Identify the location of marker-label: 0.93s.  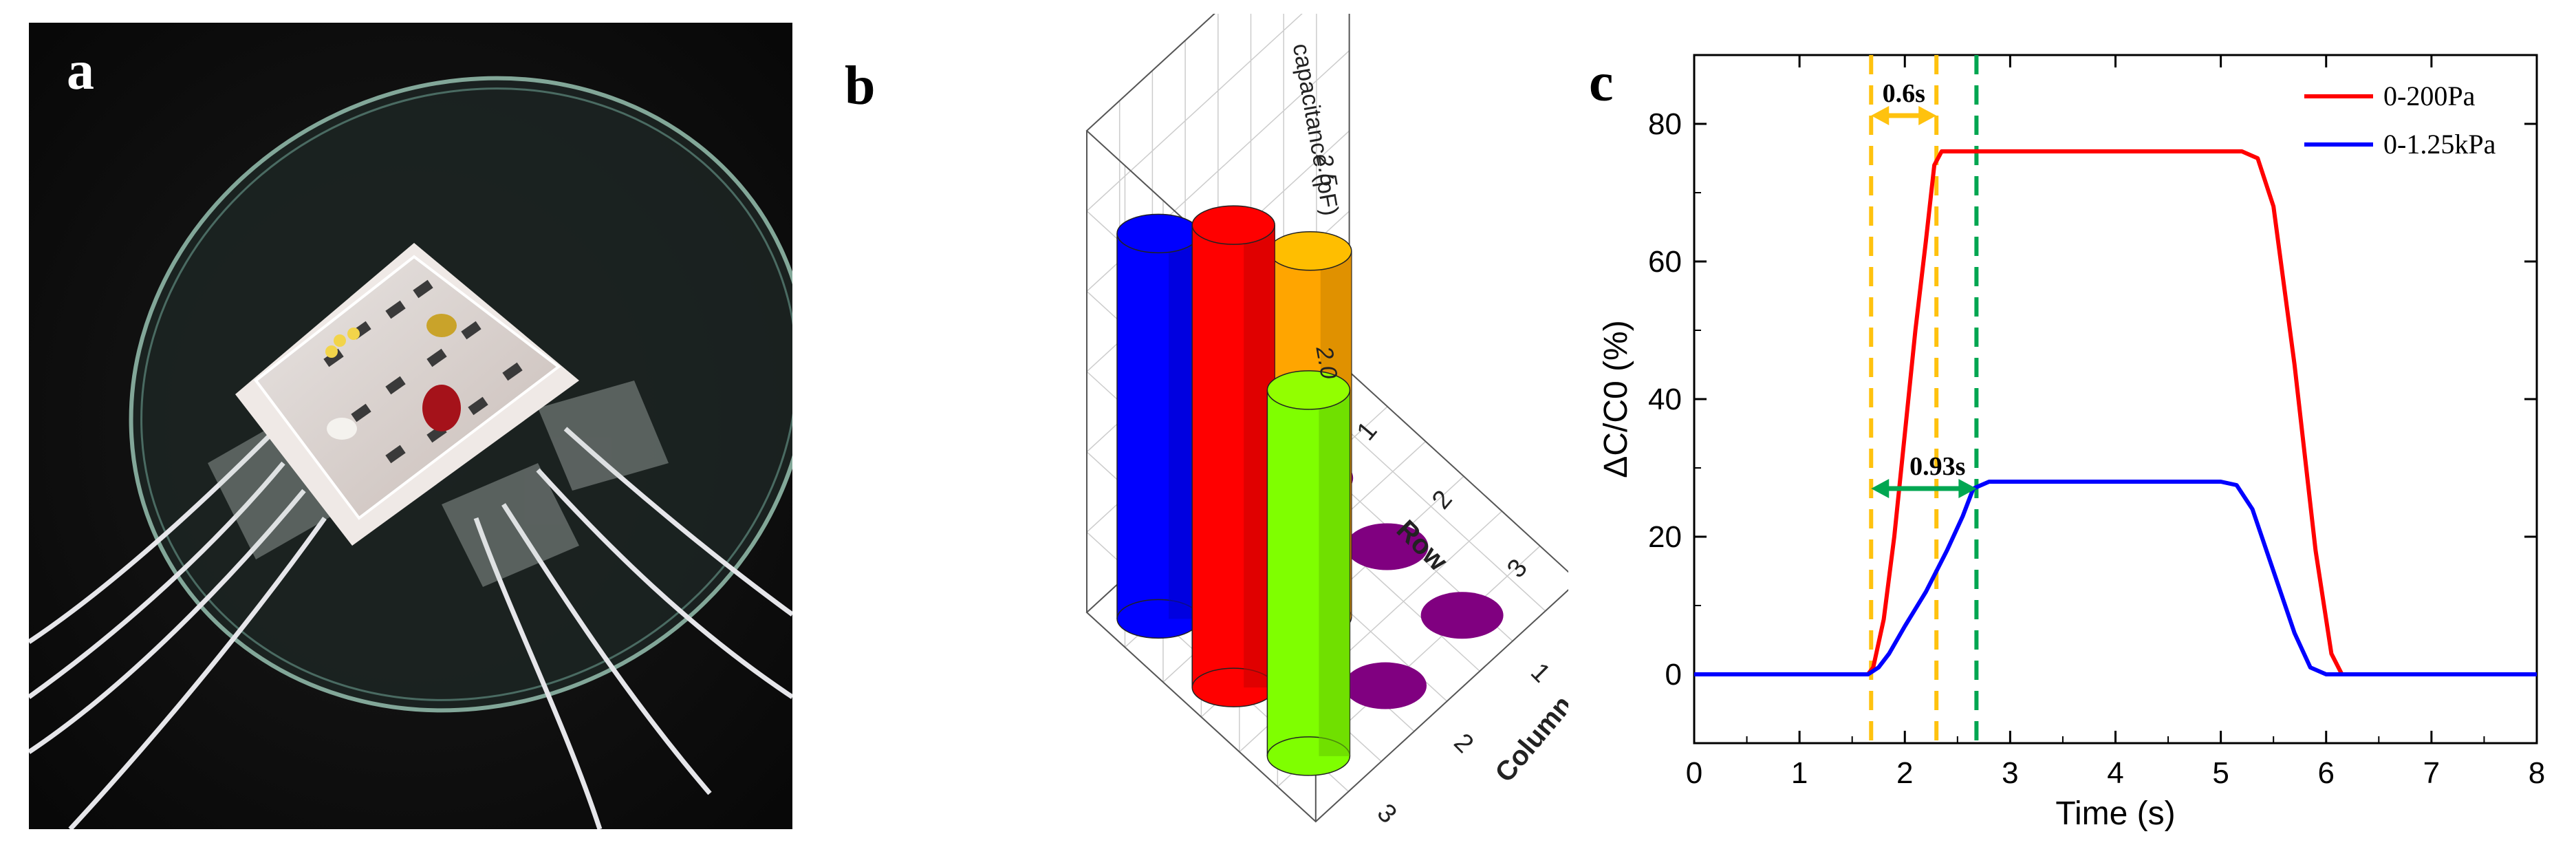
(1937, 466).